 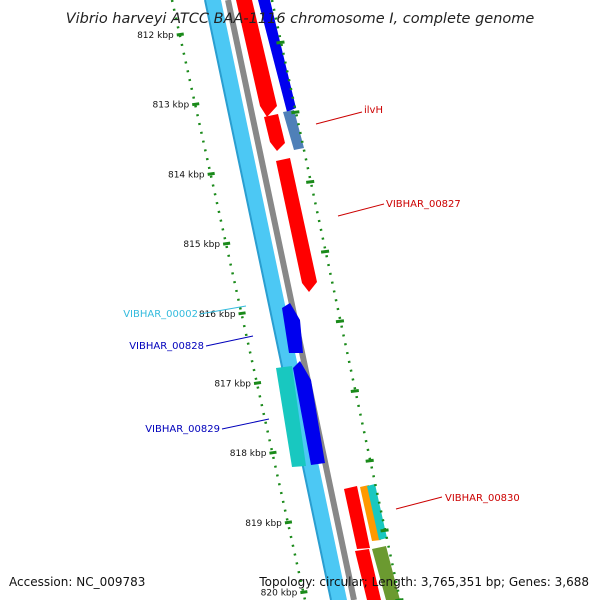 What do you see at coordinates (171, 106) in the screenshot?
I see `kbp-tick-label: 813 kbp` at bounding box center [171, 106].